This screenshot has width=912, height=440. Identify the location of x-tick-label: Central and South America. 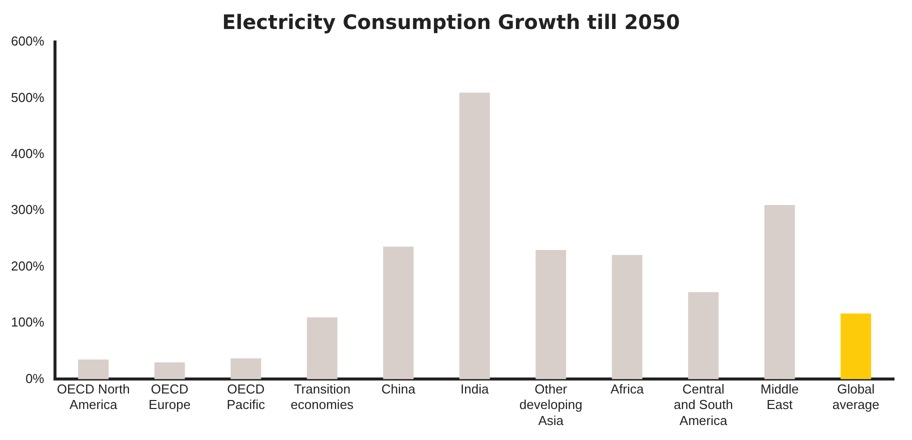
(704, 405).